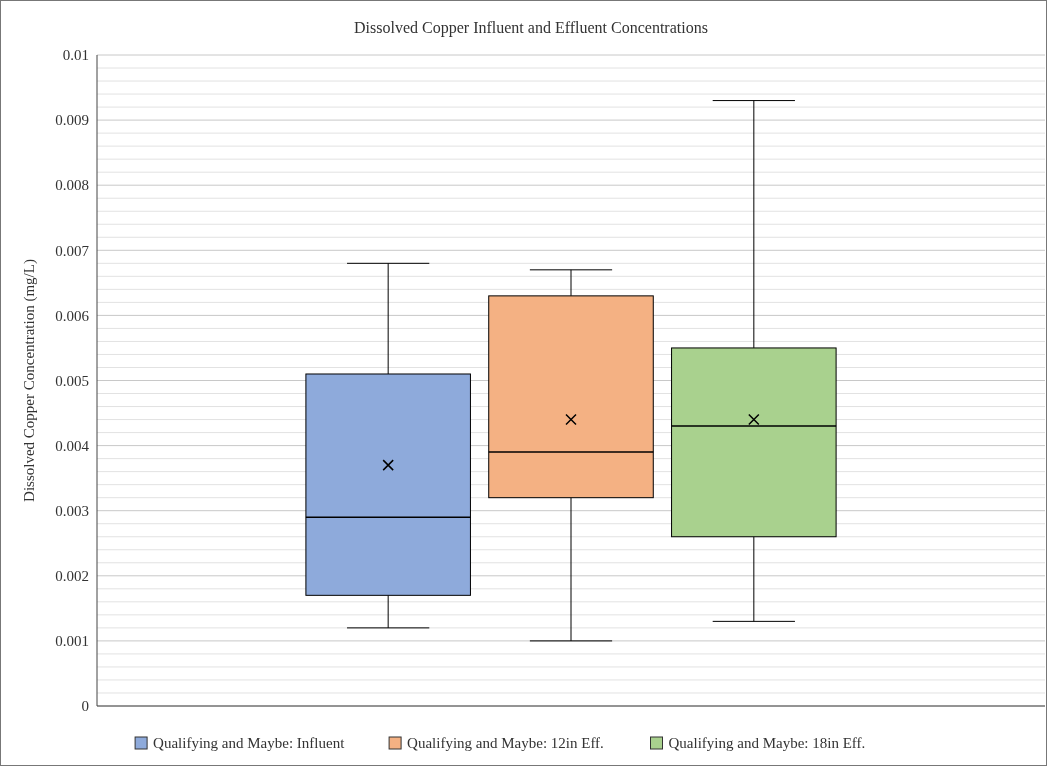  I want to click on y-tick-label: 0.003, so click(72, 510).